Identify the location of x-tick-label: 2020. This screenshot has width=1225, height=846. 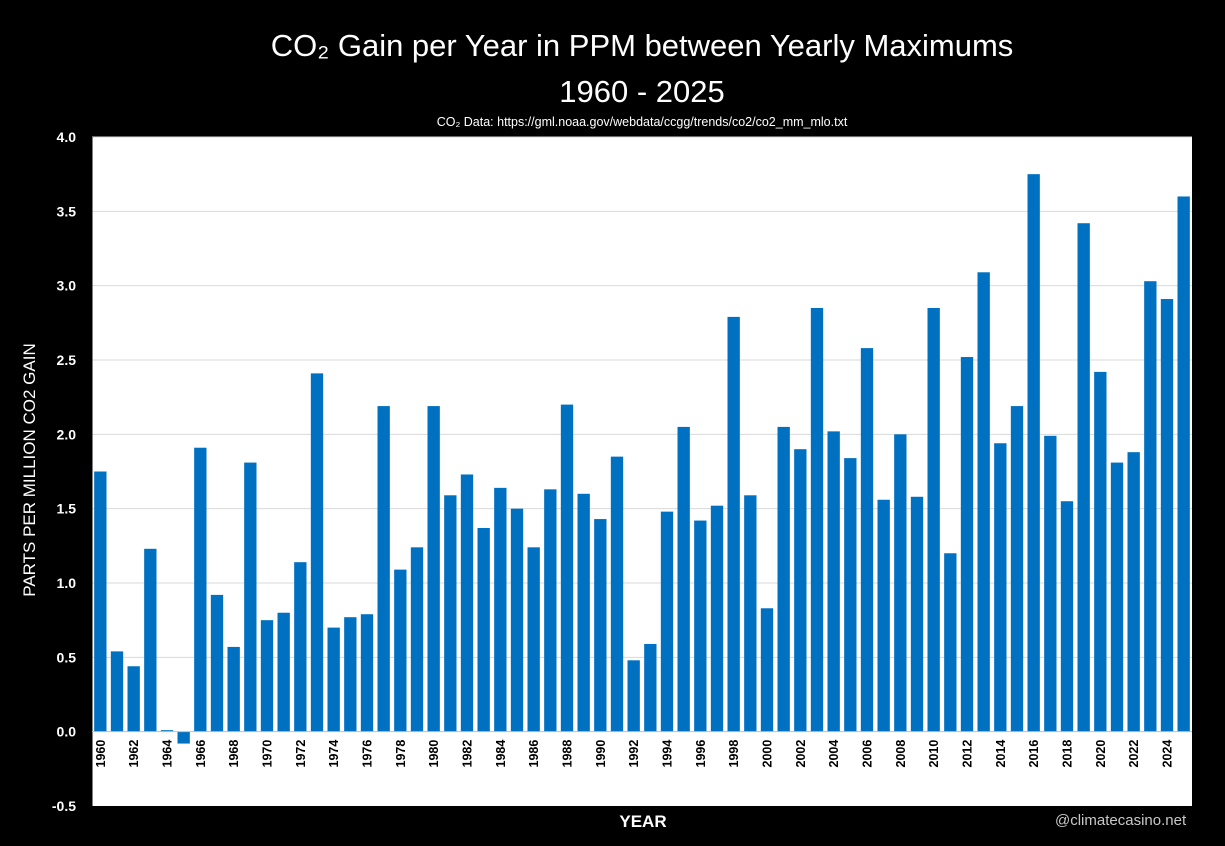
(1101, 754).